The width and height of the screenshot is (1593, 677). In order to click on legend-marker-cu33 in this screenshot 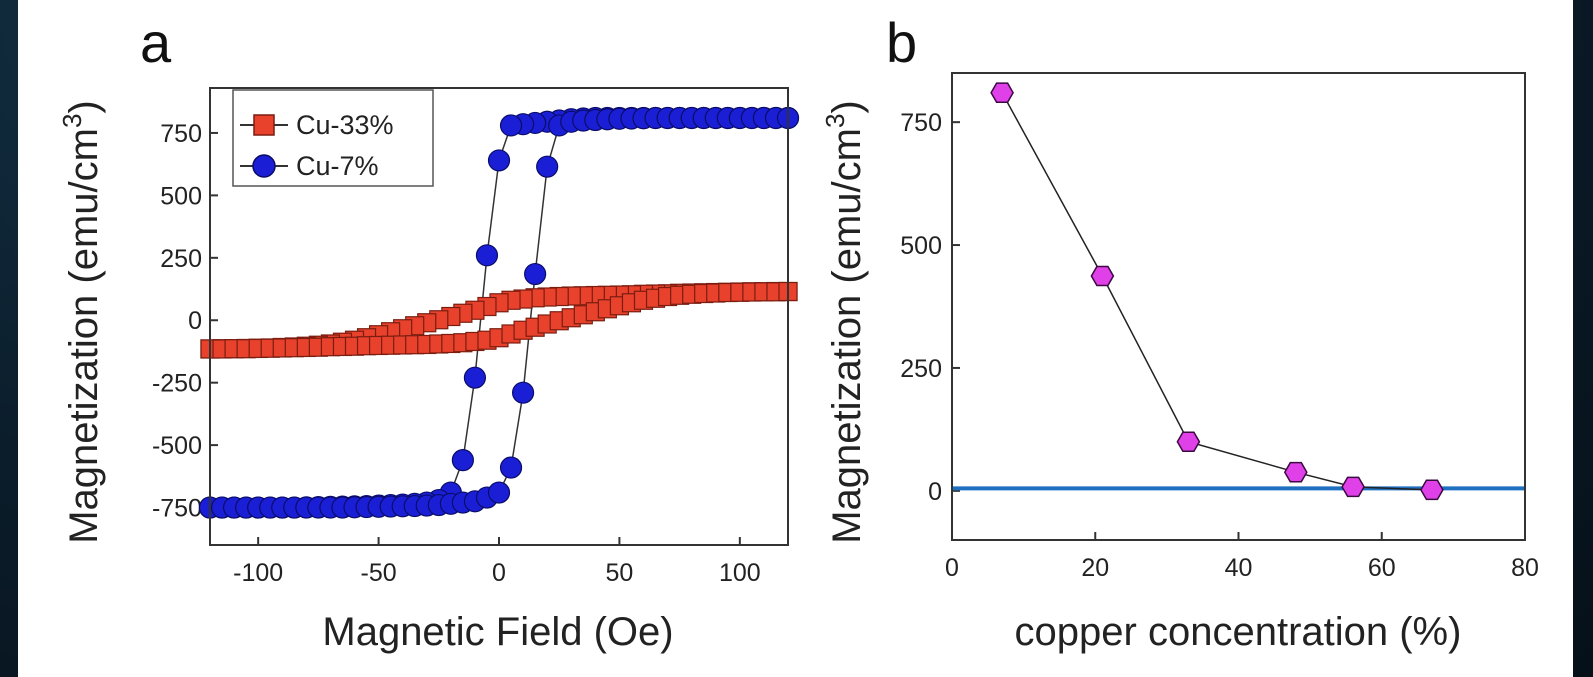, I will do `click(264, 125)`.